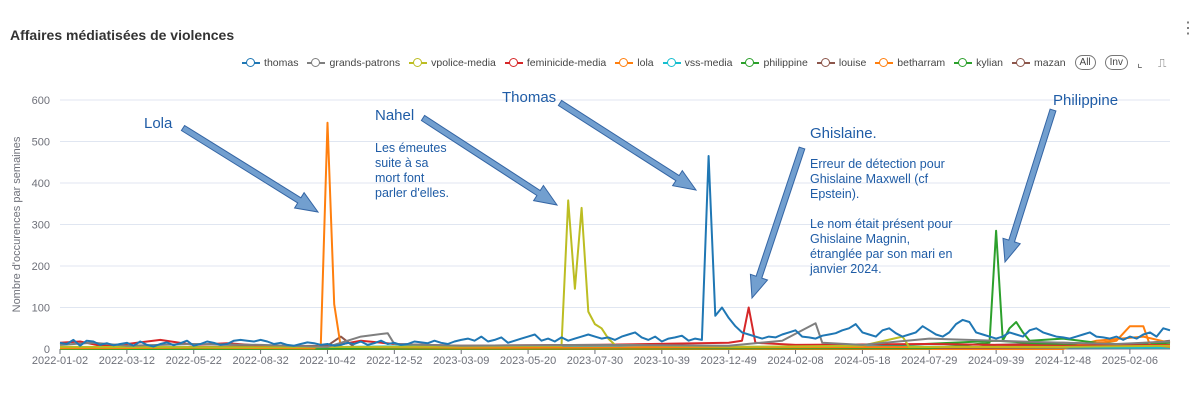 The image size is (1200, 416). I want to click on x-tick-label: 2023-05-20, so click(528, 361).